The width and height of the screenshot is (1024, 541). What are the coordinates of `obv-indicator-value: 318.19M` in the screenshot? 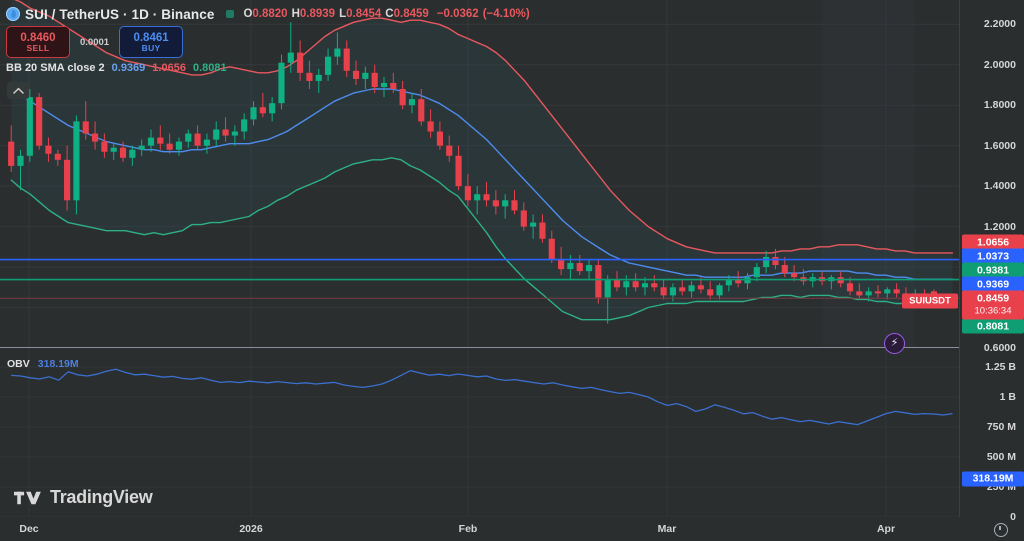 It's located at (58, 364).